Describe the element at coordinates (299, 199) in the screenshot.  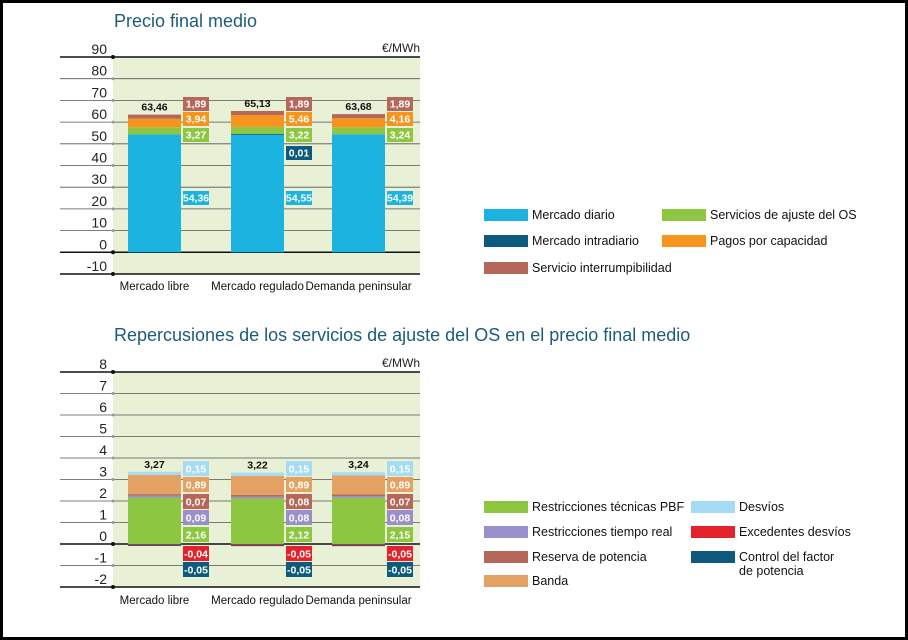
I see `value-label: 54,55` at that location.